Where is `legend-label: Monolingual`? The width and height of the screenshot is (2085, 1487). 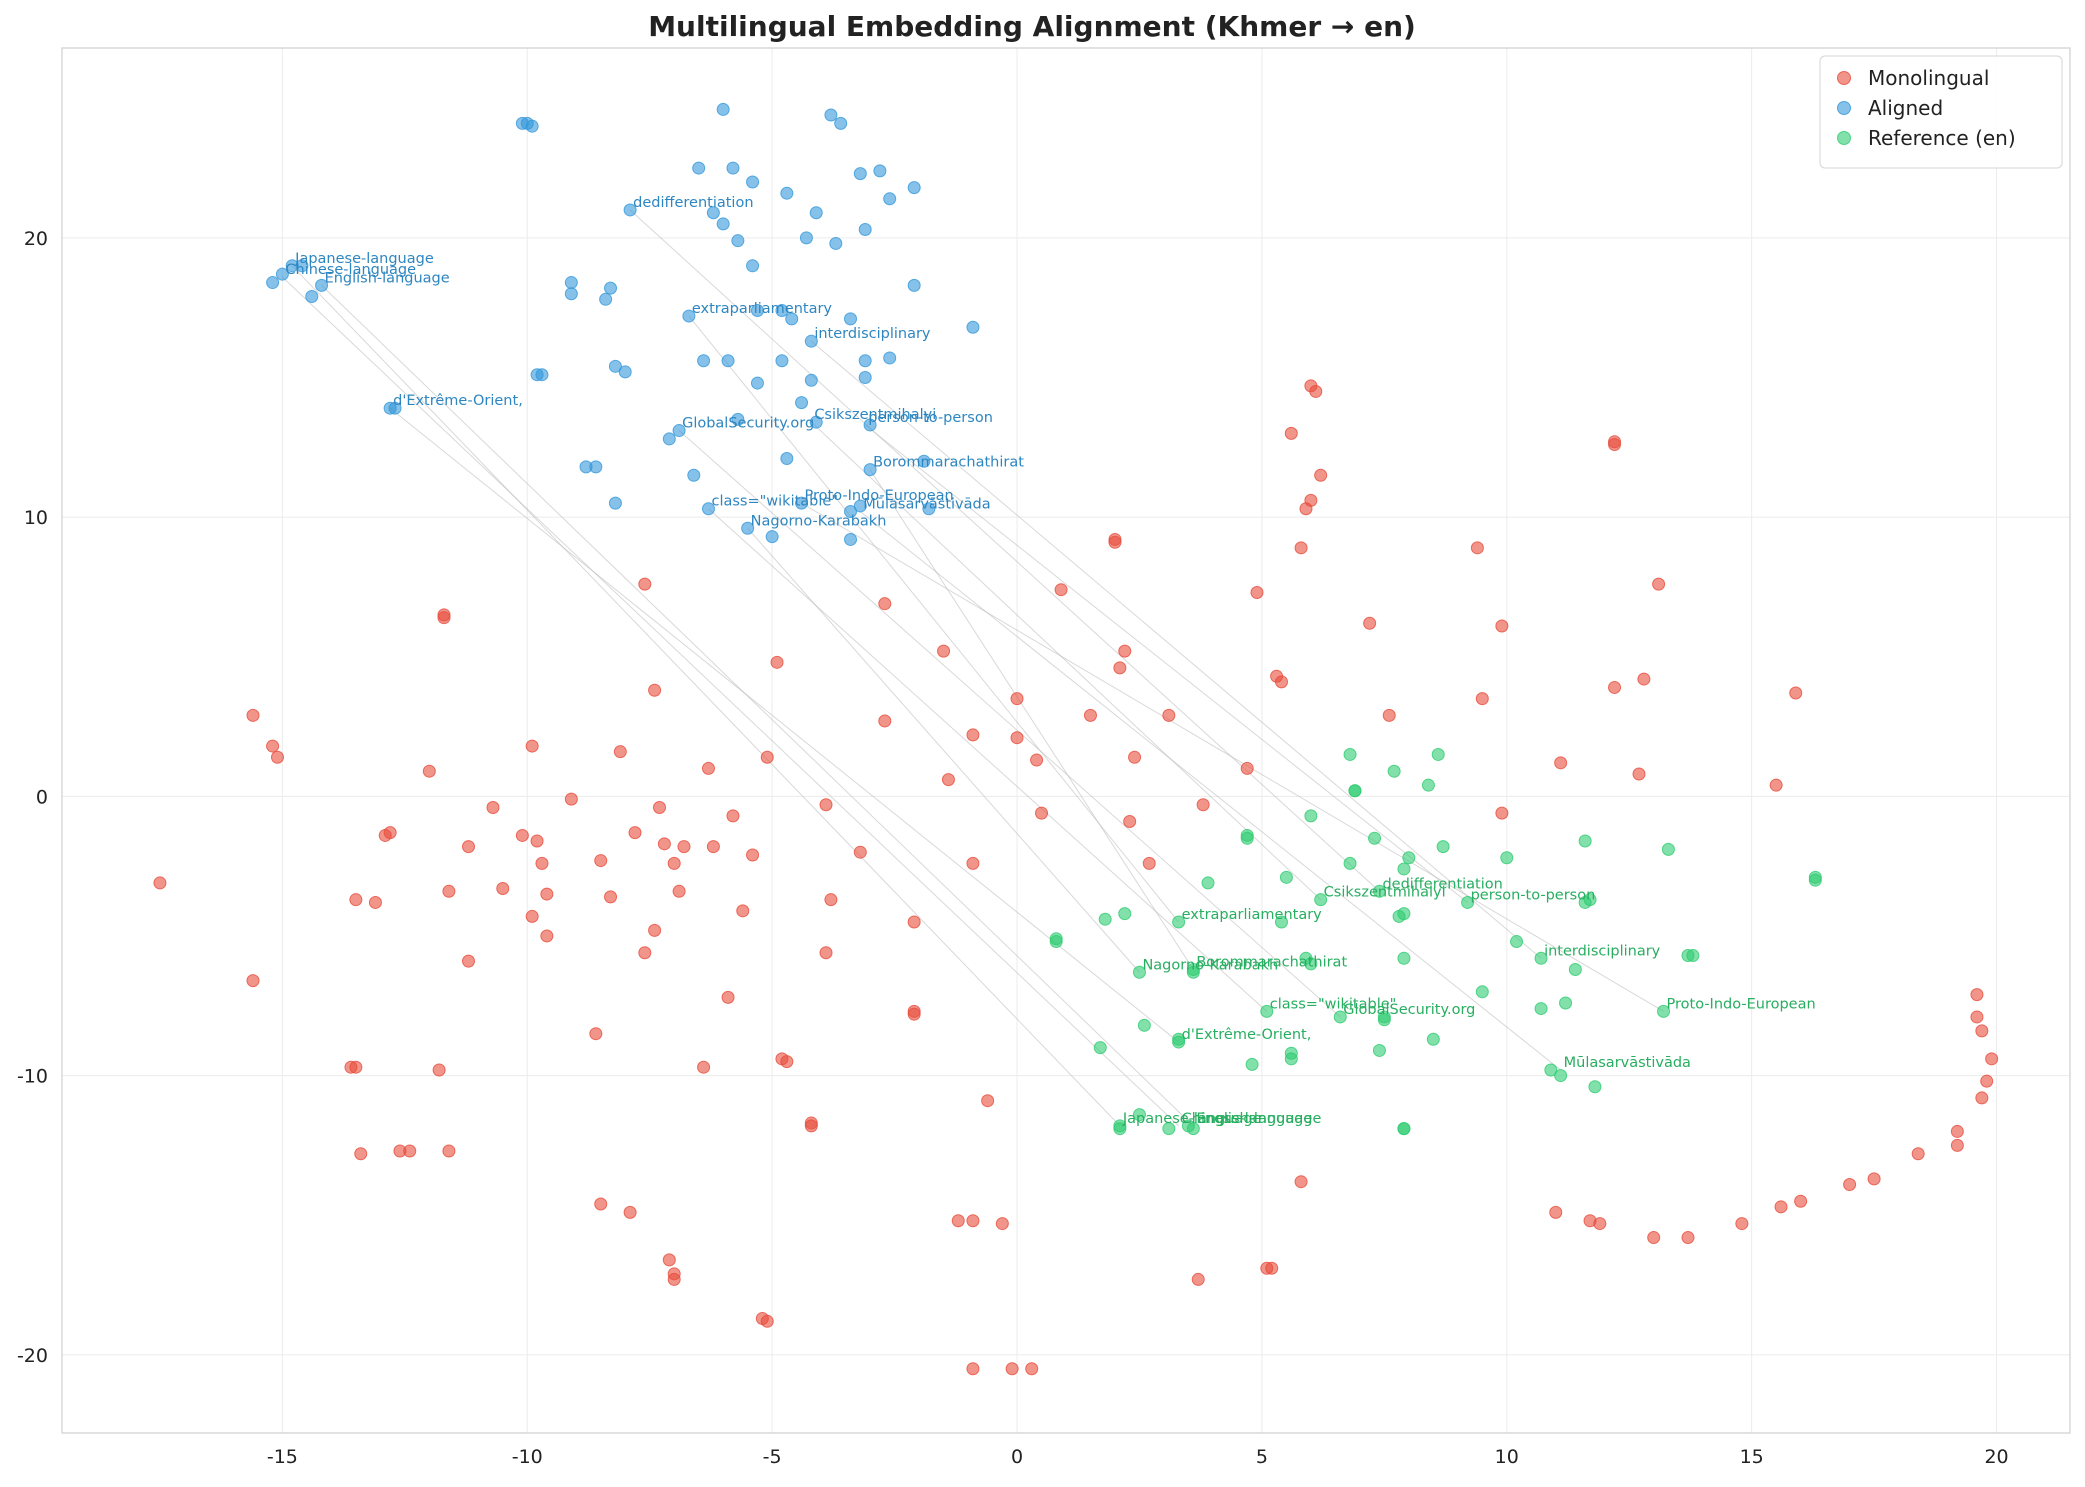
legend-label: Monolingual is located at coordinates (1928, 78).